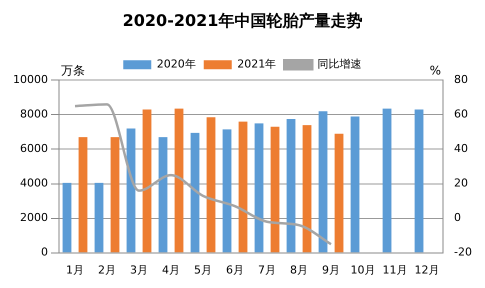 This screenshot has height=288, width=485. What do you see at coordinates (331, 269) in the screenshot?
I see `x-tick-label: 9月` at bounding box center [331, 269].